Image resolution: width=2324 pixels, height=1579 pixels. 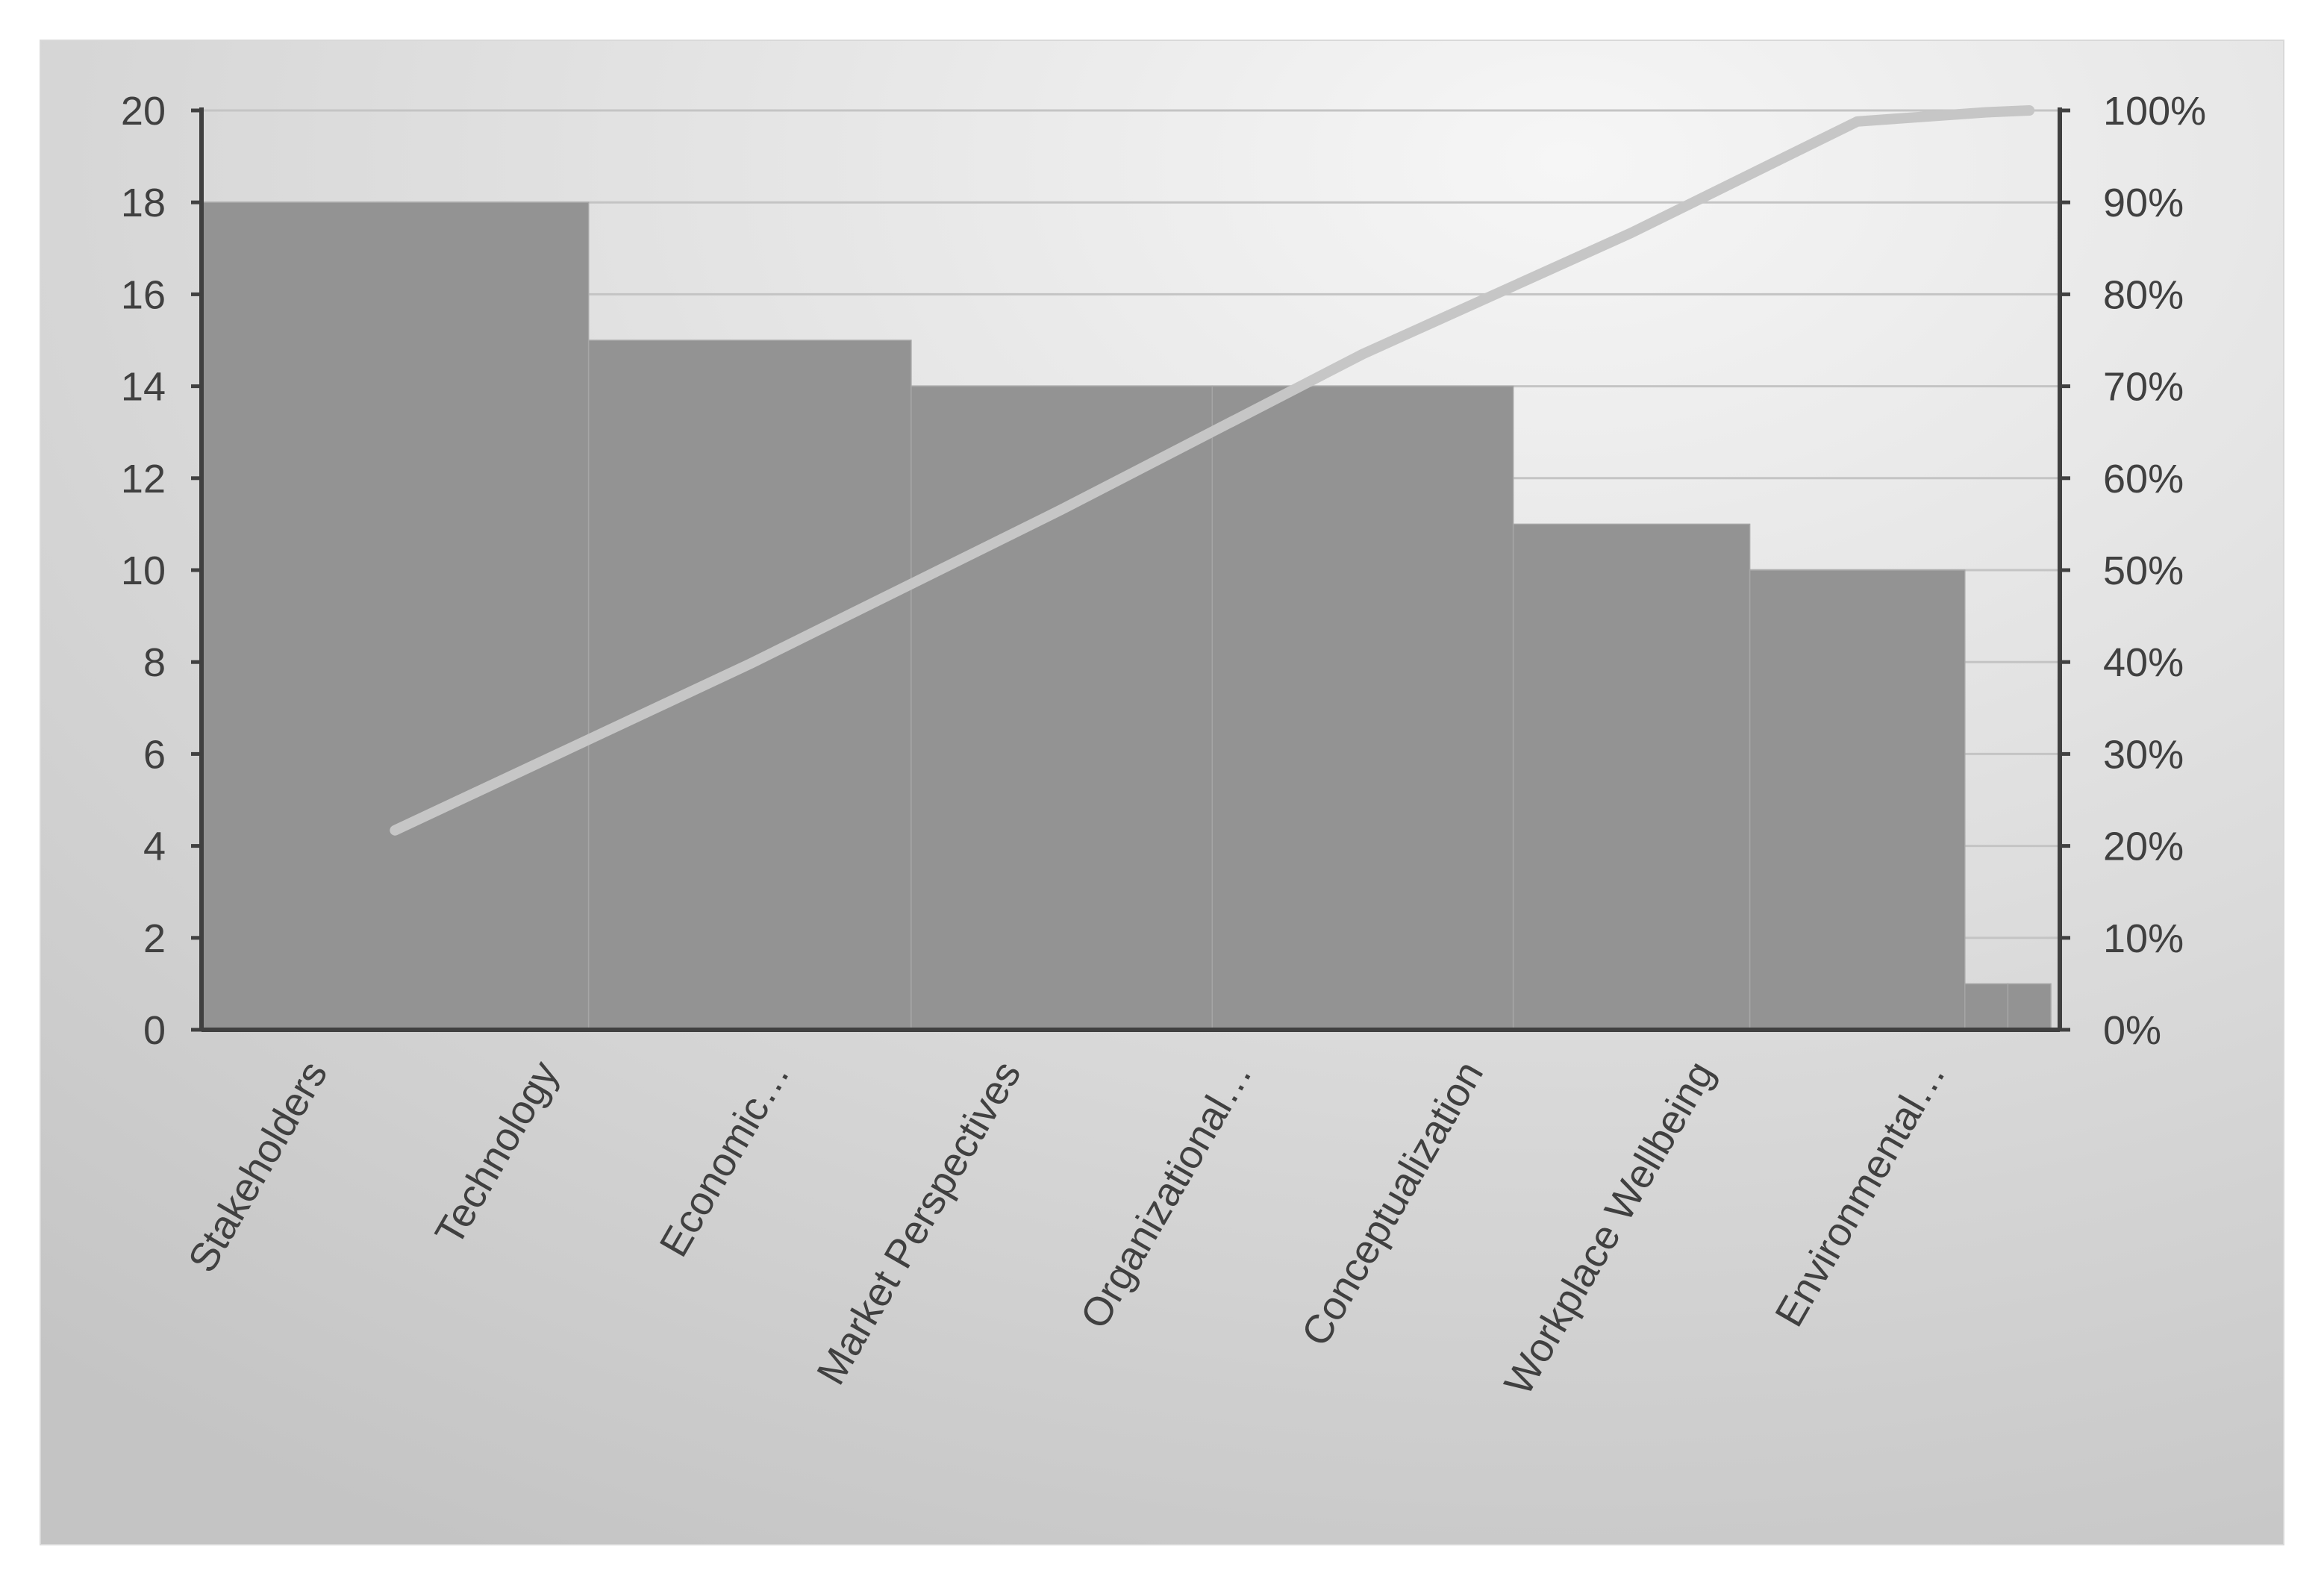 What do you see at coordinates (2143, 754) in the screenshot?
I see `right-tick-label: 30%` at bounding box center [2143, 754].